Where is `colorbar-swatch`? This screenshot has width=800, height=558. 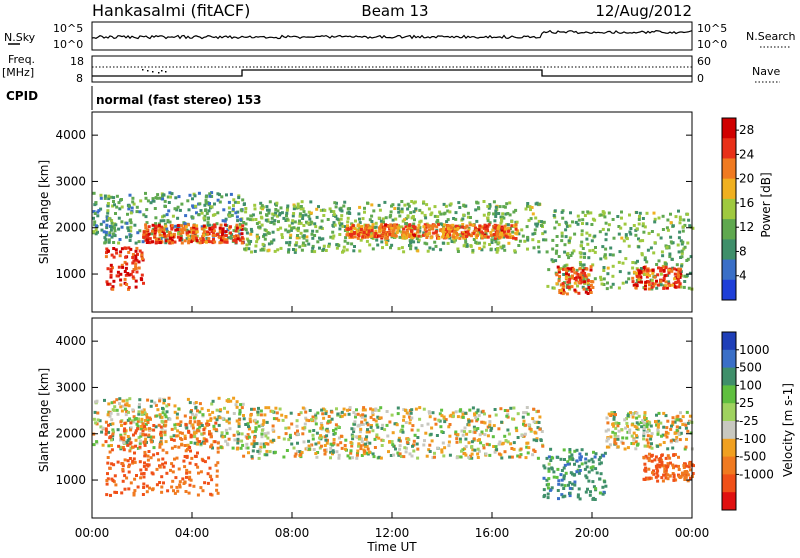 colorbar-swatch is located at coordinates (729, 430).